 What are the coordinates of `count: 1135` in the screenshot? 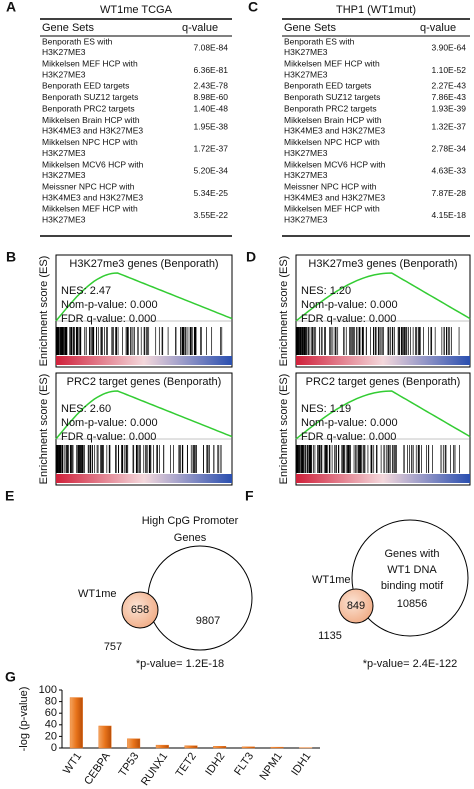 It's located at (330, 636).